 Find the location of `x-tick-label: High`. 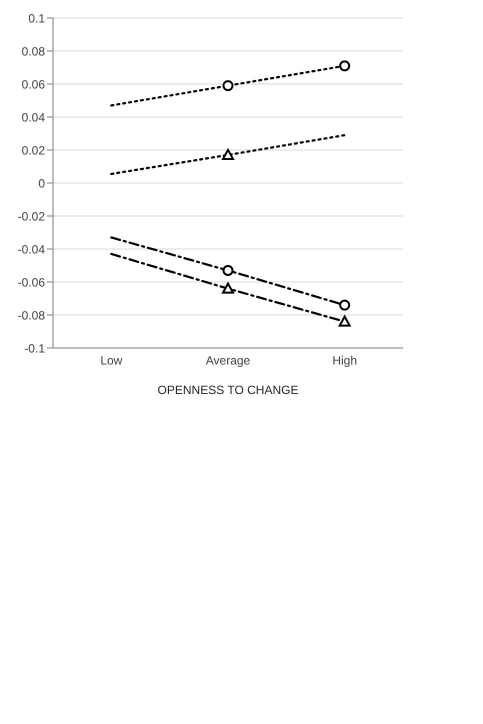

x-tick-label: High is located at coordinates (345, 361).